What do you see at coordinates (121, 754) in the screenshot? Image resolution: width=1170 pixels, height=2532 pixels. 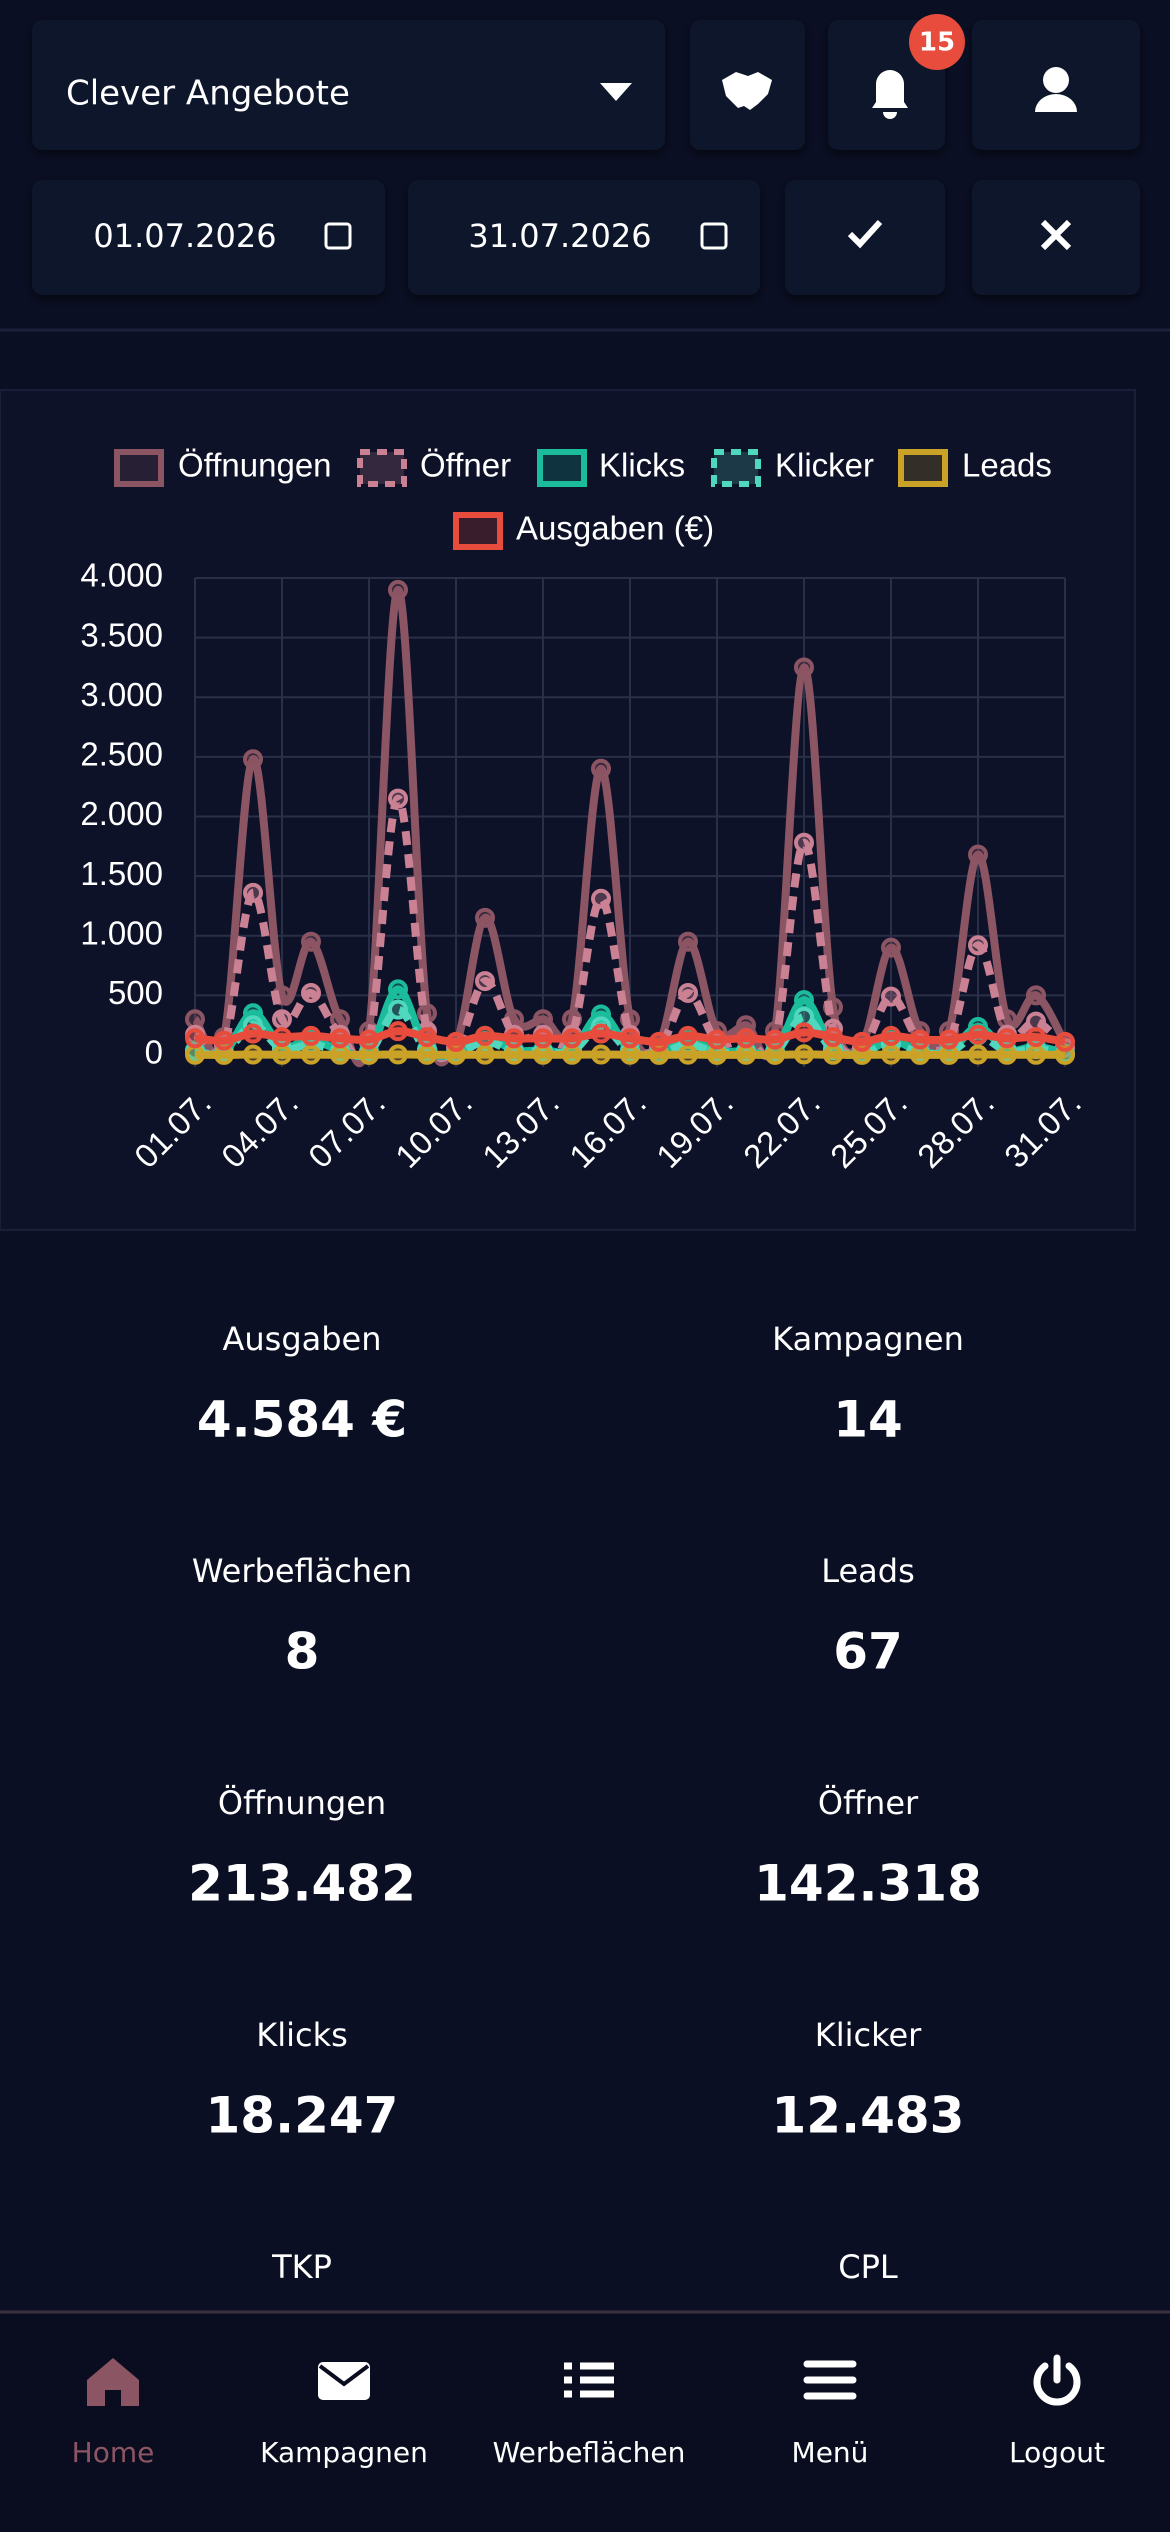 I see `y-tick-label: 2.500` at bounding box center [121, 754].